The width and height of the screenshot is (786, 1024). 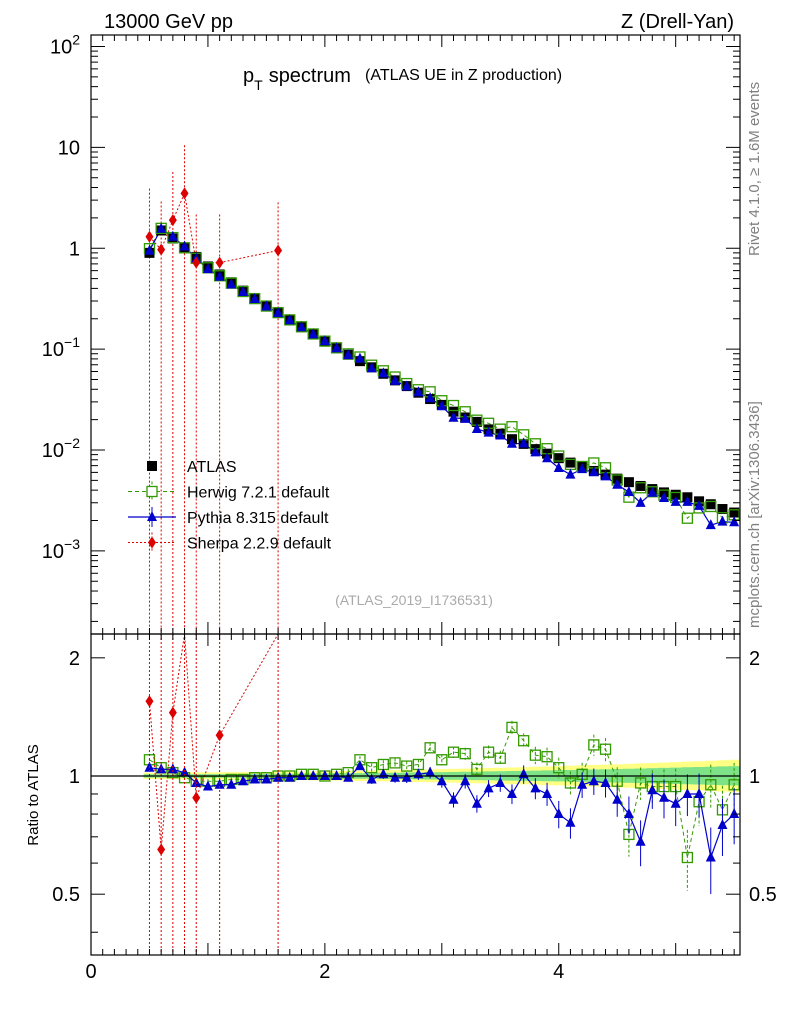 I want to click on y-tick-label: 10−2, so click(x=61, y=448).